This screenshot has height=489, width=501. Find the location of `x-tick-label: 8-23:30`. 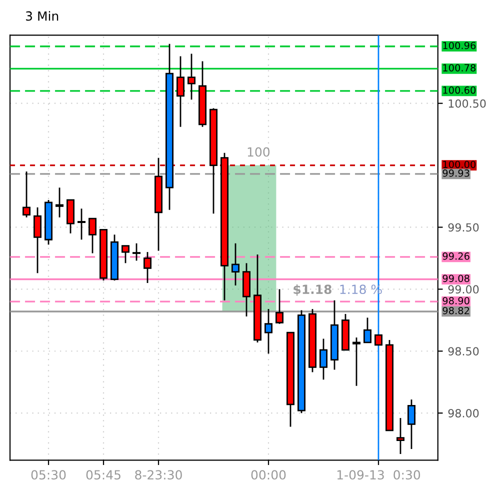

x-tick-label: 8-23:30 is located at coordinates (158, 475).